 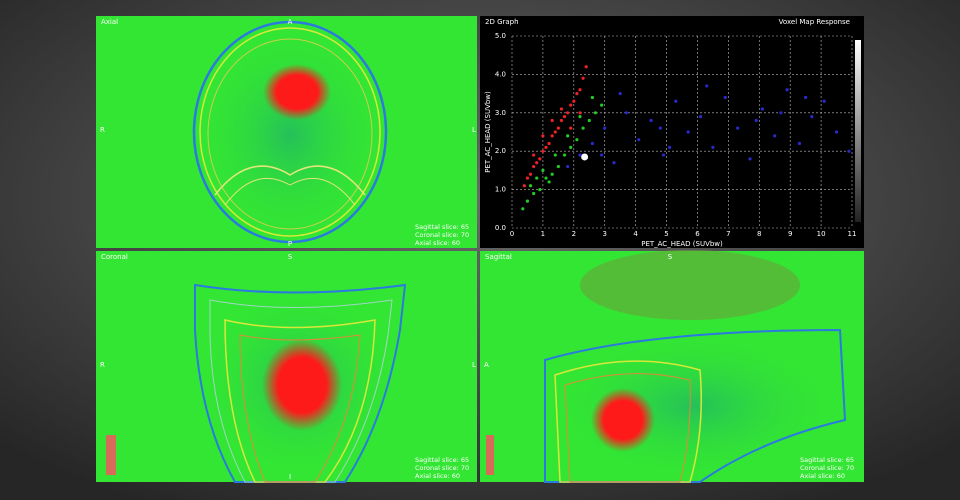 What do you see at coordinates (858, 131) in the screenshot?
I see `color-bar` at bounding box center [858, 131].